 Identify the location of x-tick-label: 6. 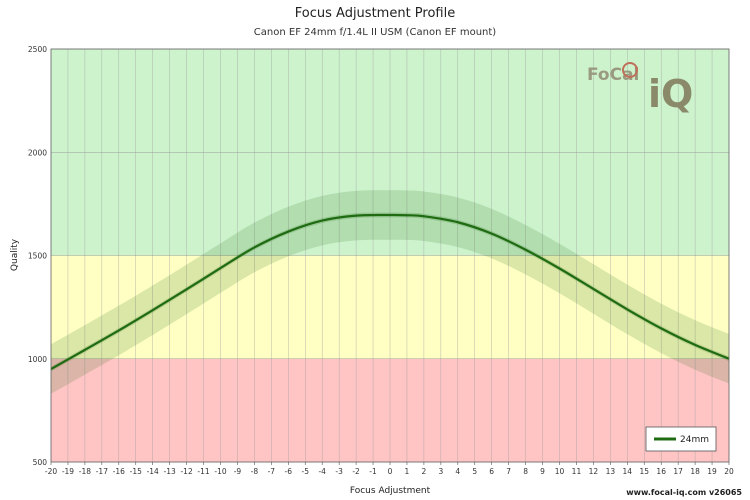
(491, 471).